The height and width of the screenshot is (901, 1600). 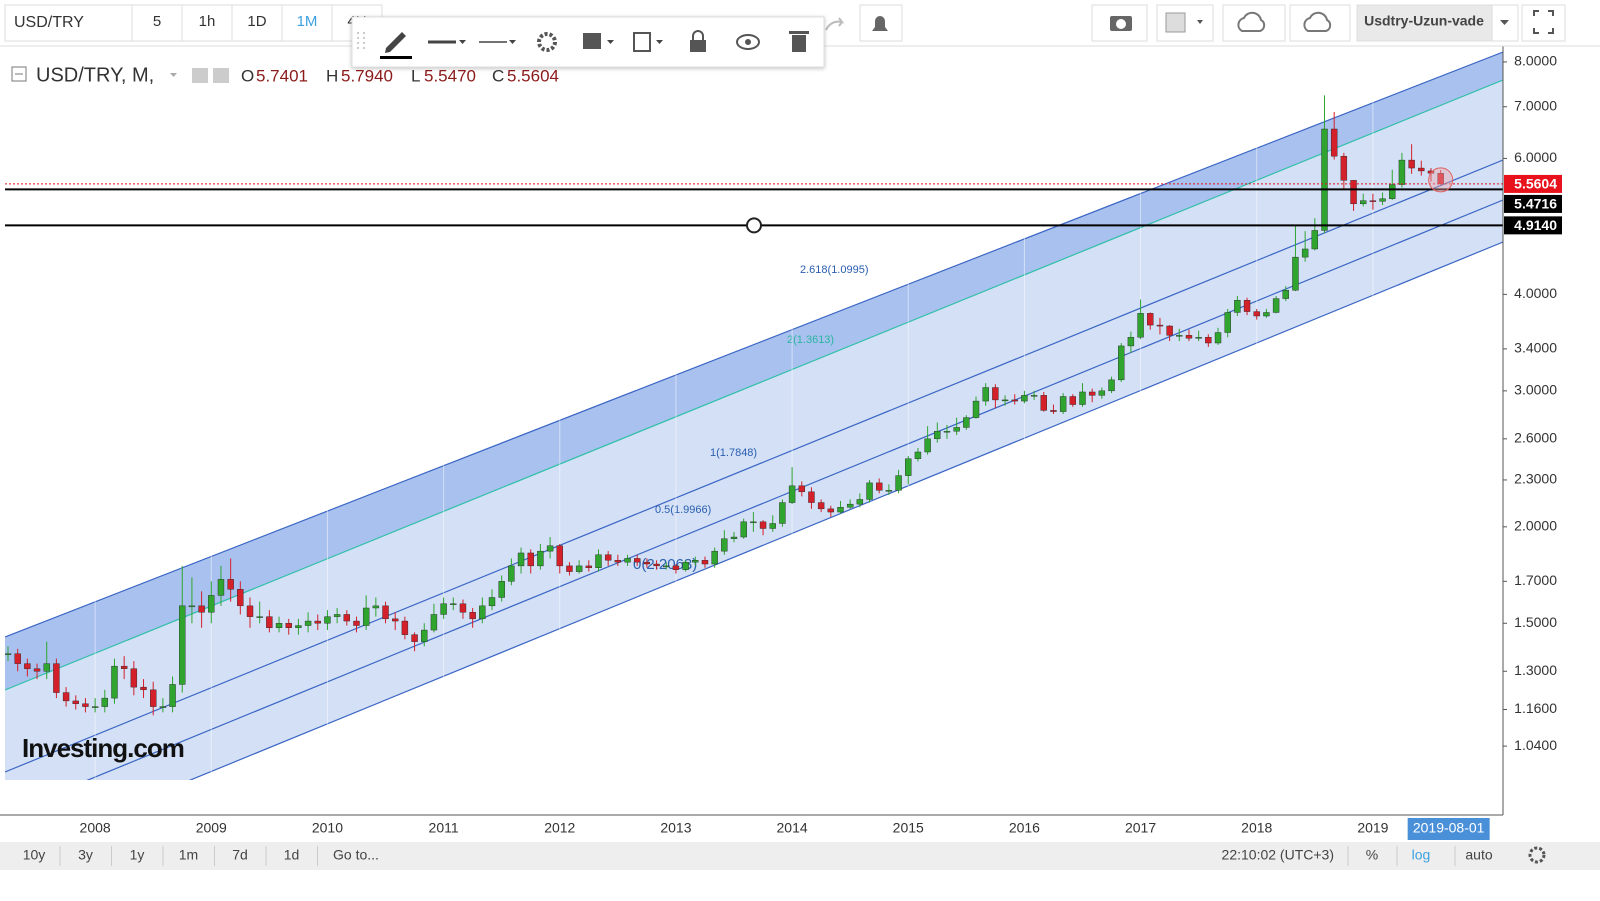 What do you see at coordinates (642, 42) in the screenshot?
I see `clone-icon` at bounding box center [642, 42].